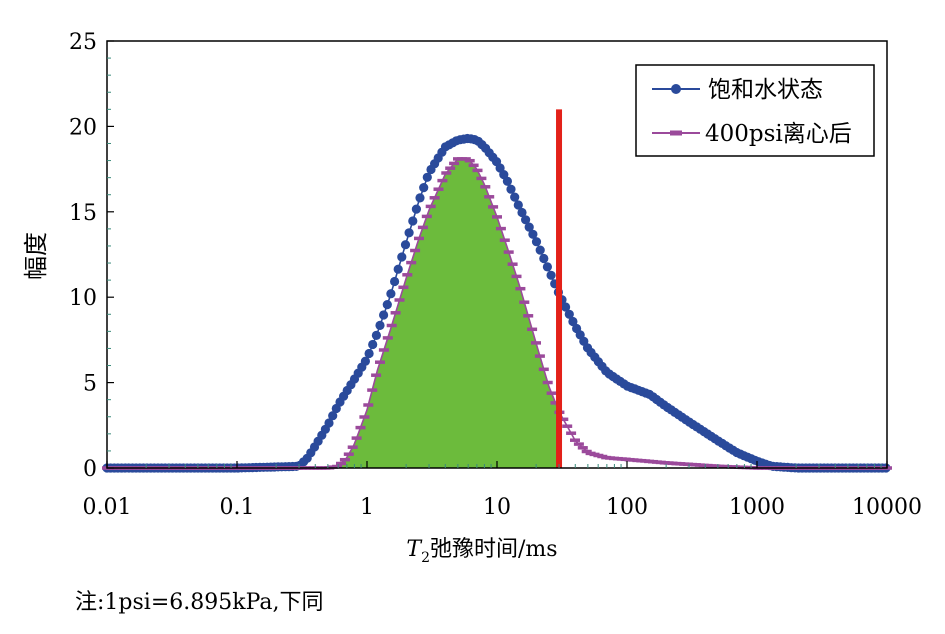 This screenshot has height=634, width=945. What do you see at coordinates (237, 507) in the screenshot?
I see `x-tick-label: 0.1` at bounding box center [237, 507].